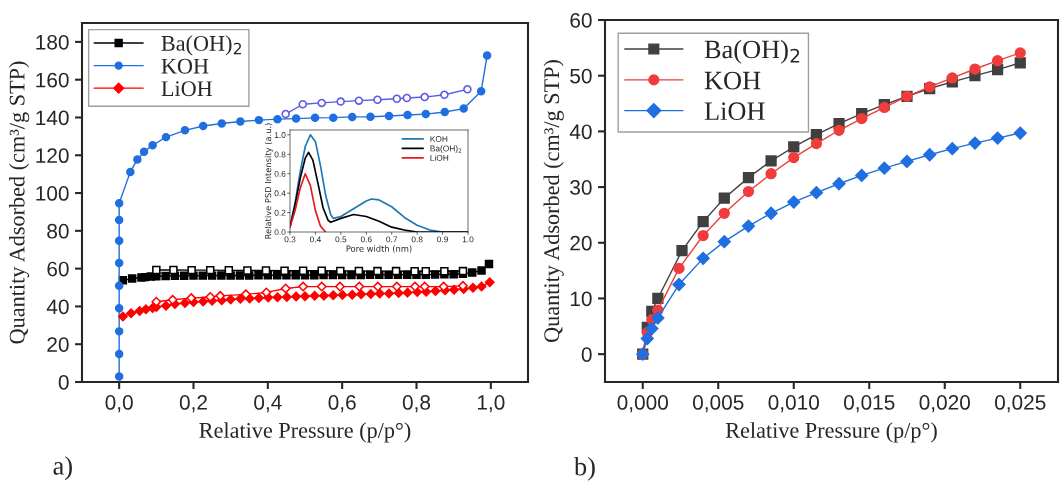 The height and width of the screenshot is (490, 1061). Describe the element at coordinates (442, 239) in the screenshot. I see `x-tick-label: 0.9` at that location.